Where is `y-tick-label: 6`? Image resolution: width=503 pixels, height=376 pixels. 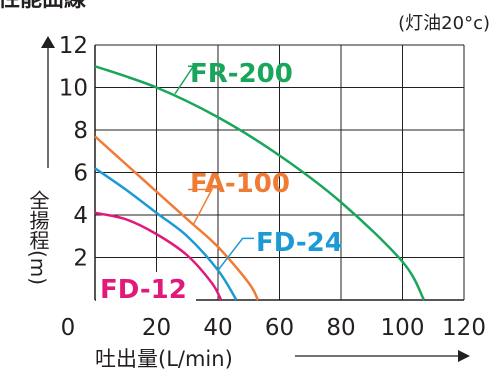 y-tick-label: 6 is located at coordinates (80, 174).